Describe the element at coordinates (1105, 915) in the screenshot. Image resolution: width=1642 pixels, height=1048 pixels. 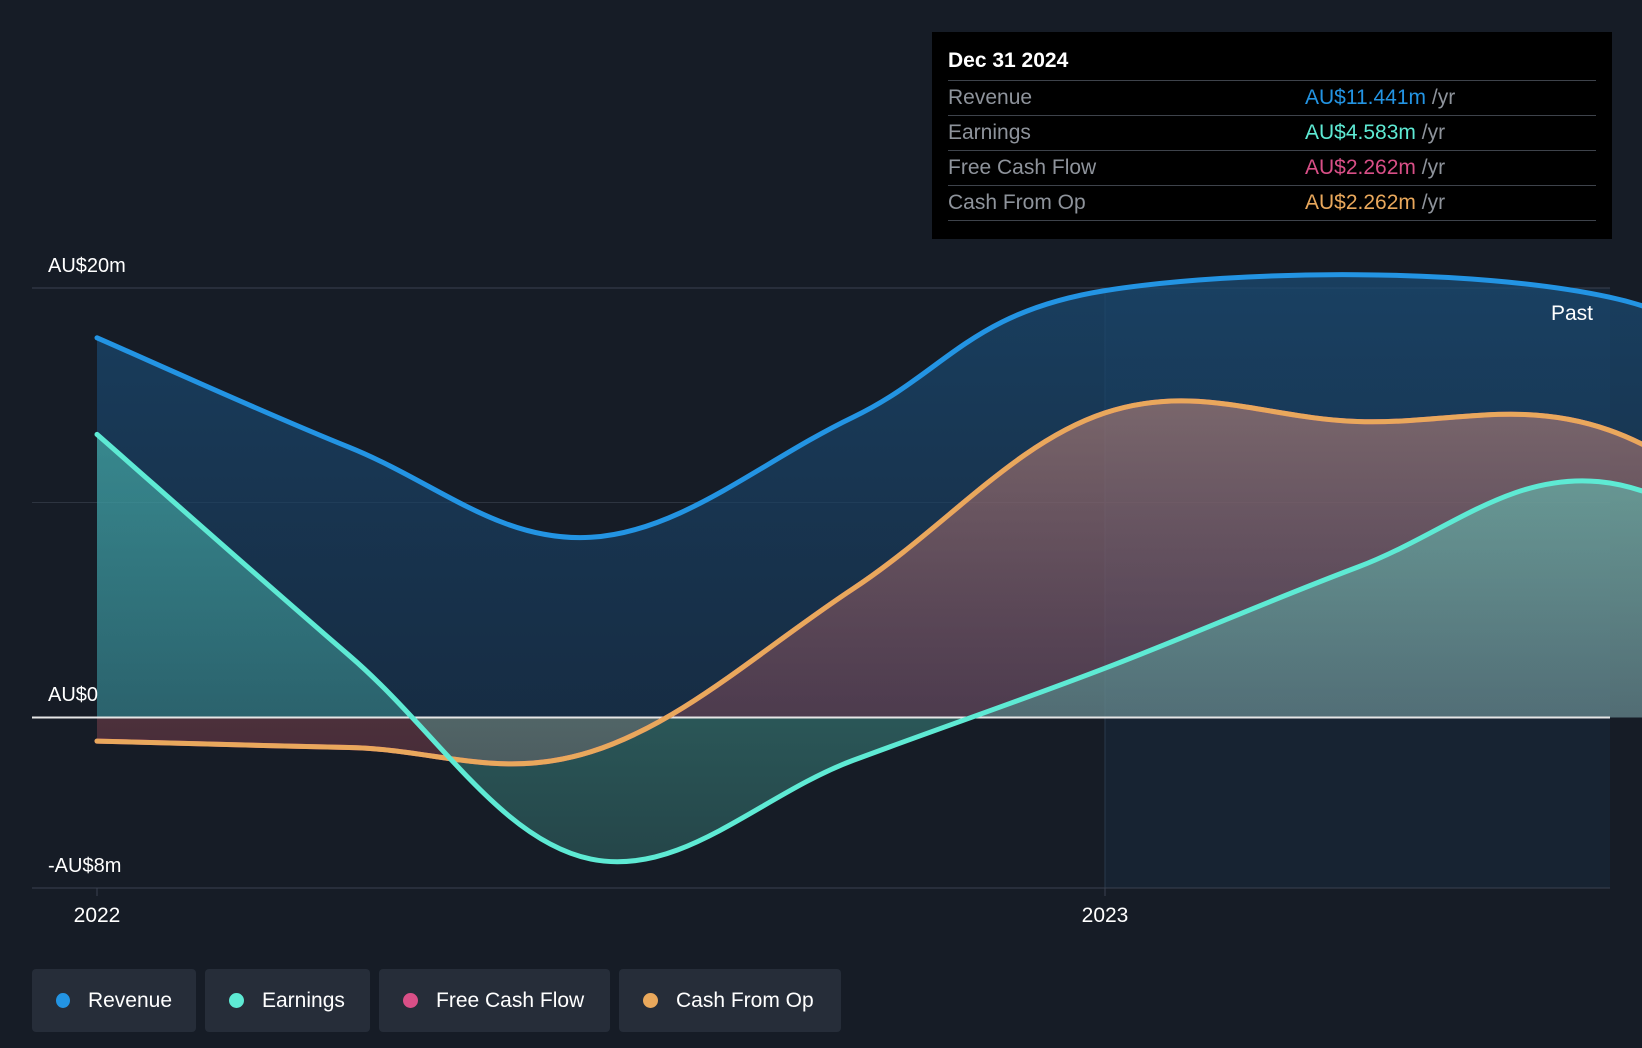
I see `x-tick-label: 2023` at that location.